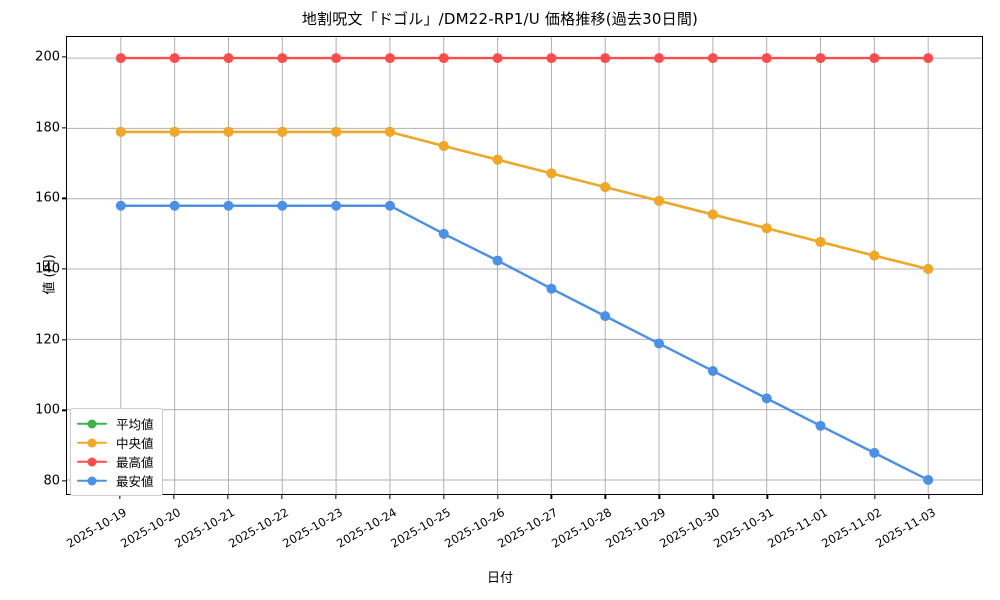 The height and width of the screenshot is (600, 1000). What do you see at coordinates (135, 462) in the screenshot?
I see `legend-label: 最高値` at bounding box center [135, 462].